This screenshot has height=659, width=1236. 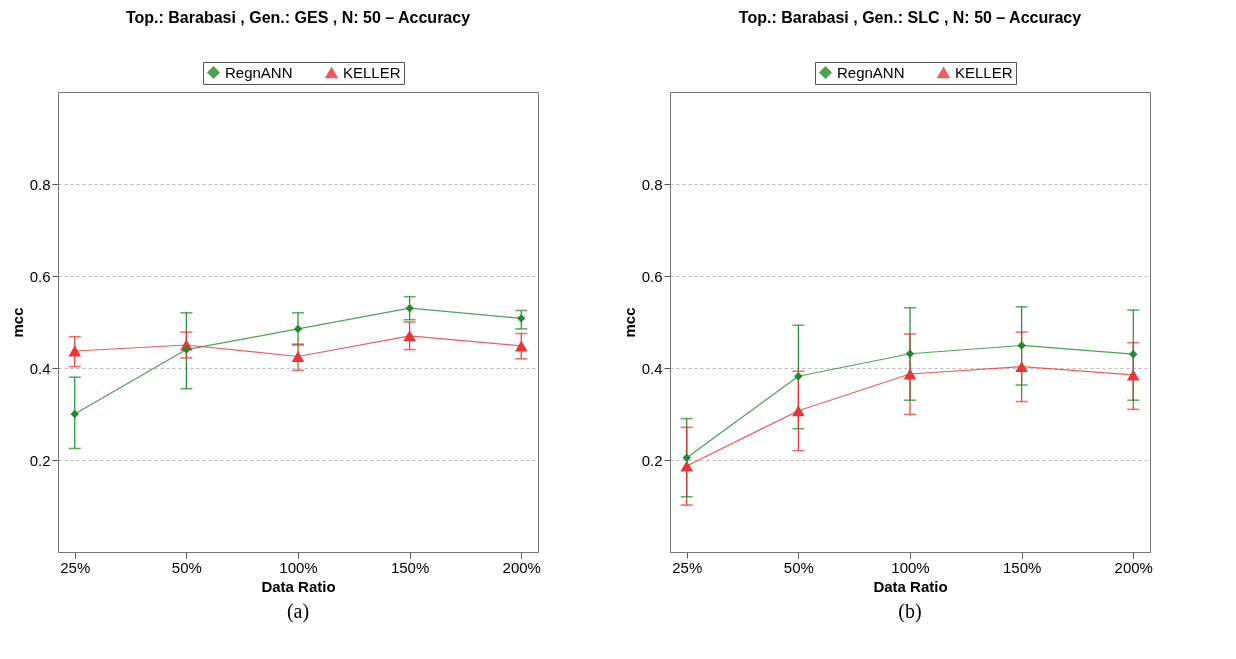 I want to click on text: (a), so click(x=298, y=611).